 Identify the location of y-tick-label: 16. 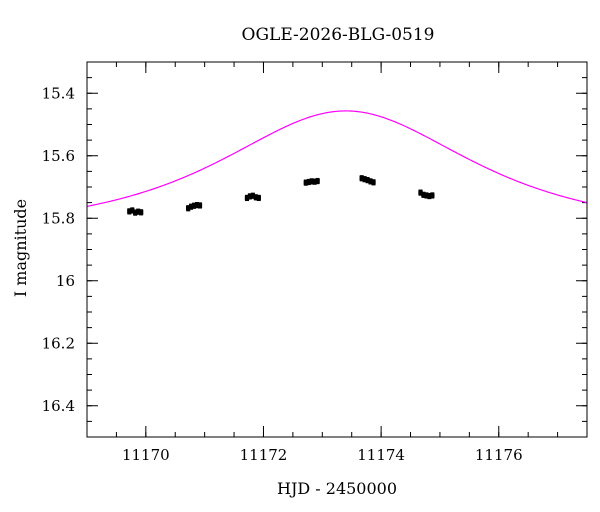
(65, 281).